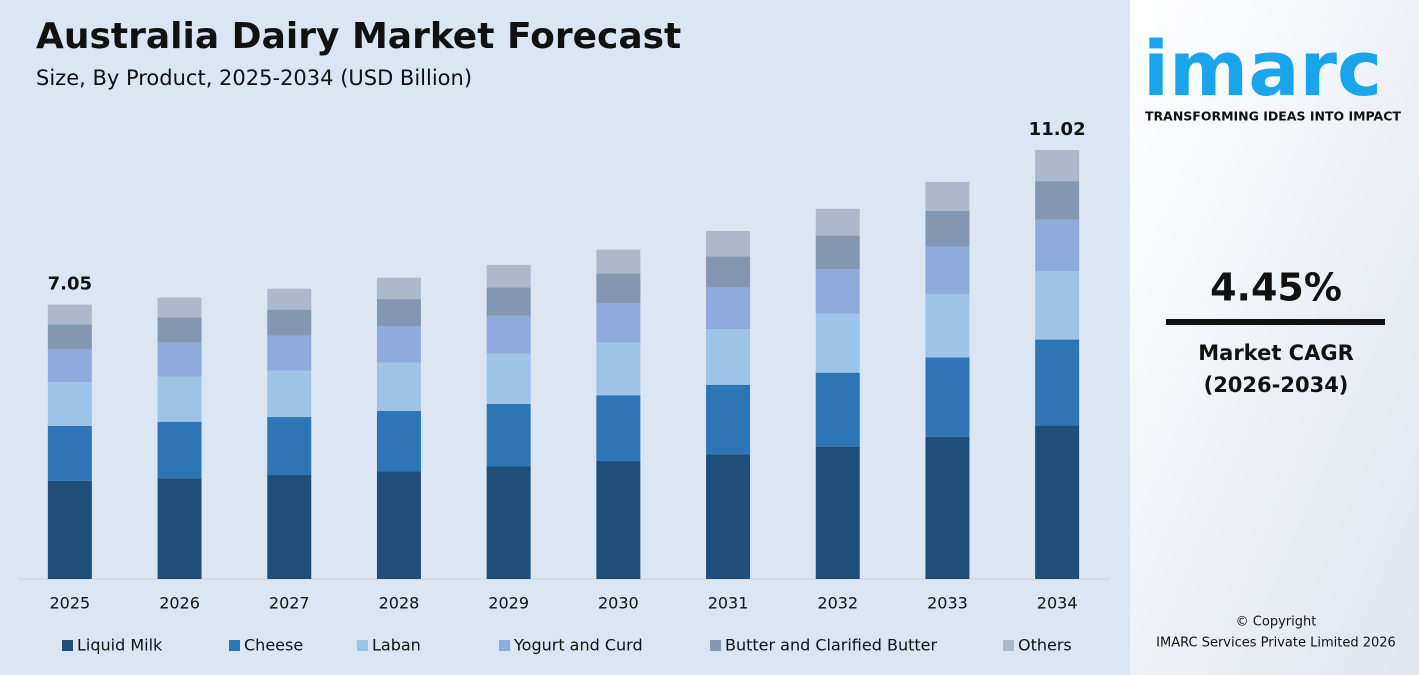 Image resolution: width=1419 pixels, height=675 pixels. I want to click on cagr-period: (2026-2034), so click(1276, 385).